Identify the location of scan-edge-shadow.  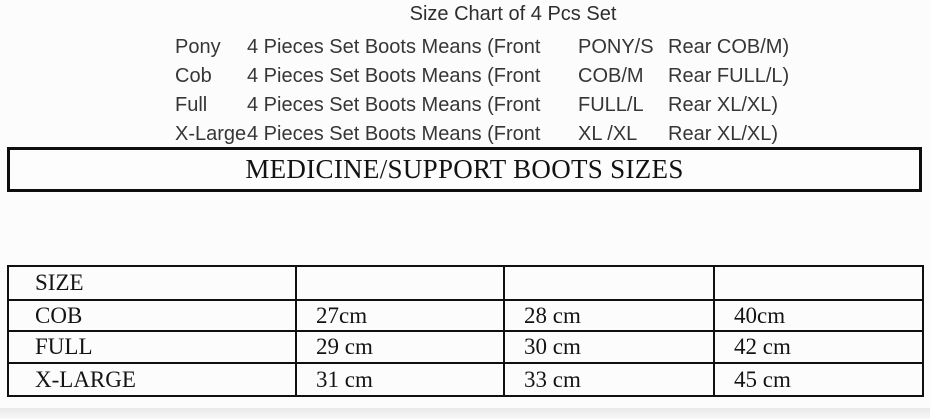
(465, 413).